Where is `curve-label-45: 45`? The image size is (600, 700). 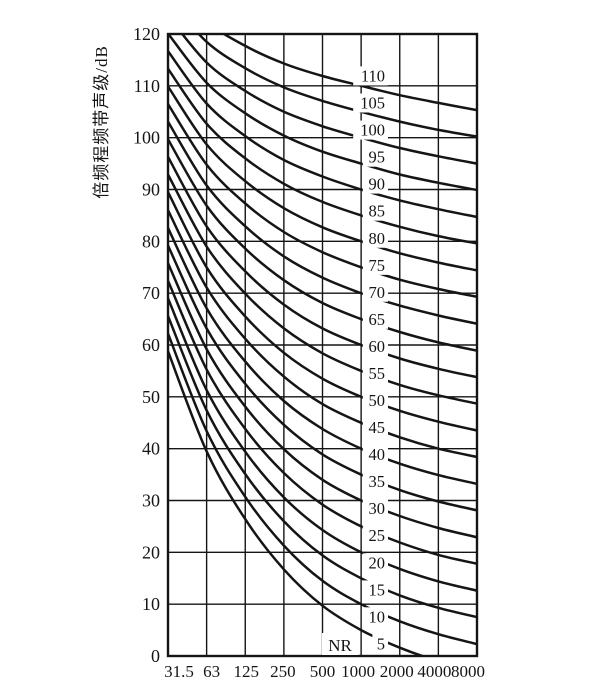
curve-label-45: 45 is located at coordinates (377, 427).